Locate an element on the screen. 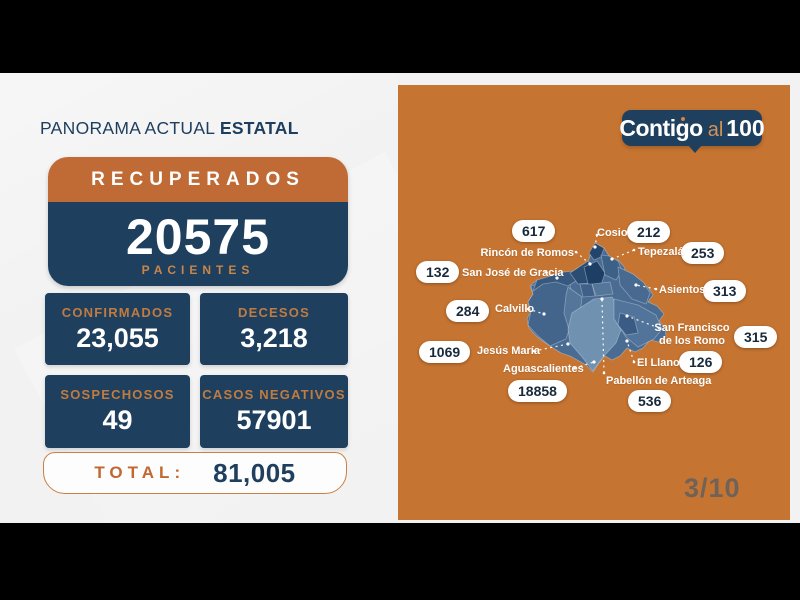 The height and width of the screenshot is (600, 800). map-region-aguascalientes is located at coordinates (596, 334).